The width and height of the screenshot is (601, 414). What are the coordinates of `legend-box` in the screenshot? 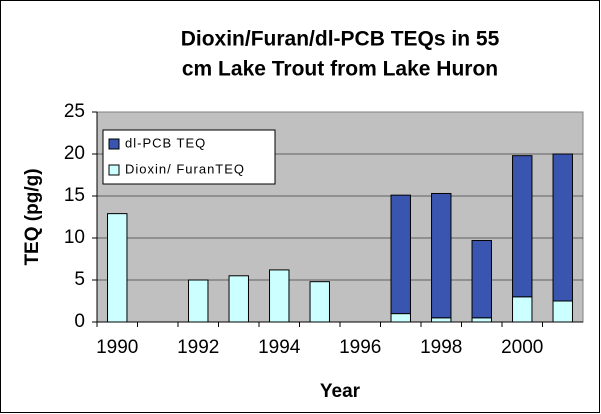 It's located at (189, 157).